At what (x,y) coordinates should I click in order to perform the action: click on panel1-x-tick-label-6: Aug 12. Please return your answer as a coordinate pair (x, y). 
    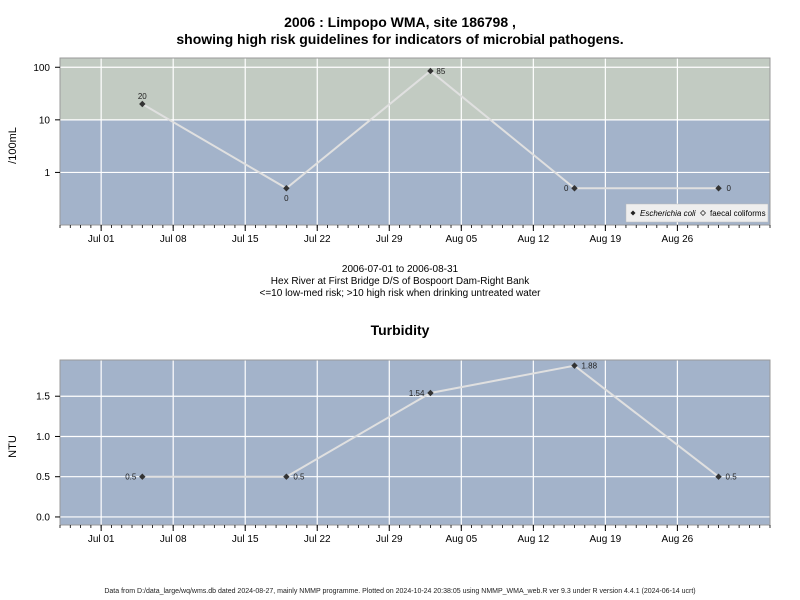
    Looking at the image, I should click on (533, 239).